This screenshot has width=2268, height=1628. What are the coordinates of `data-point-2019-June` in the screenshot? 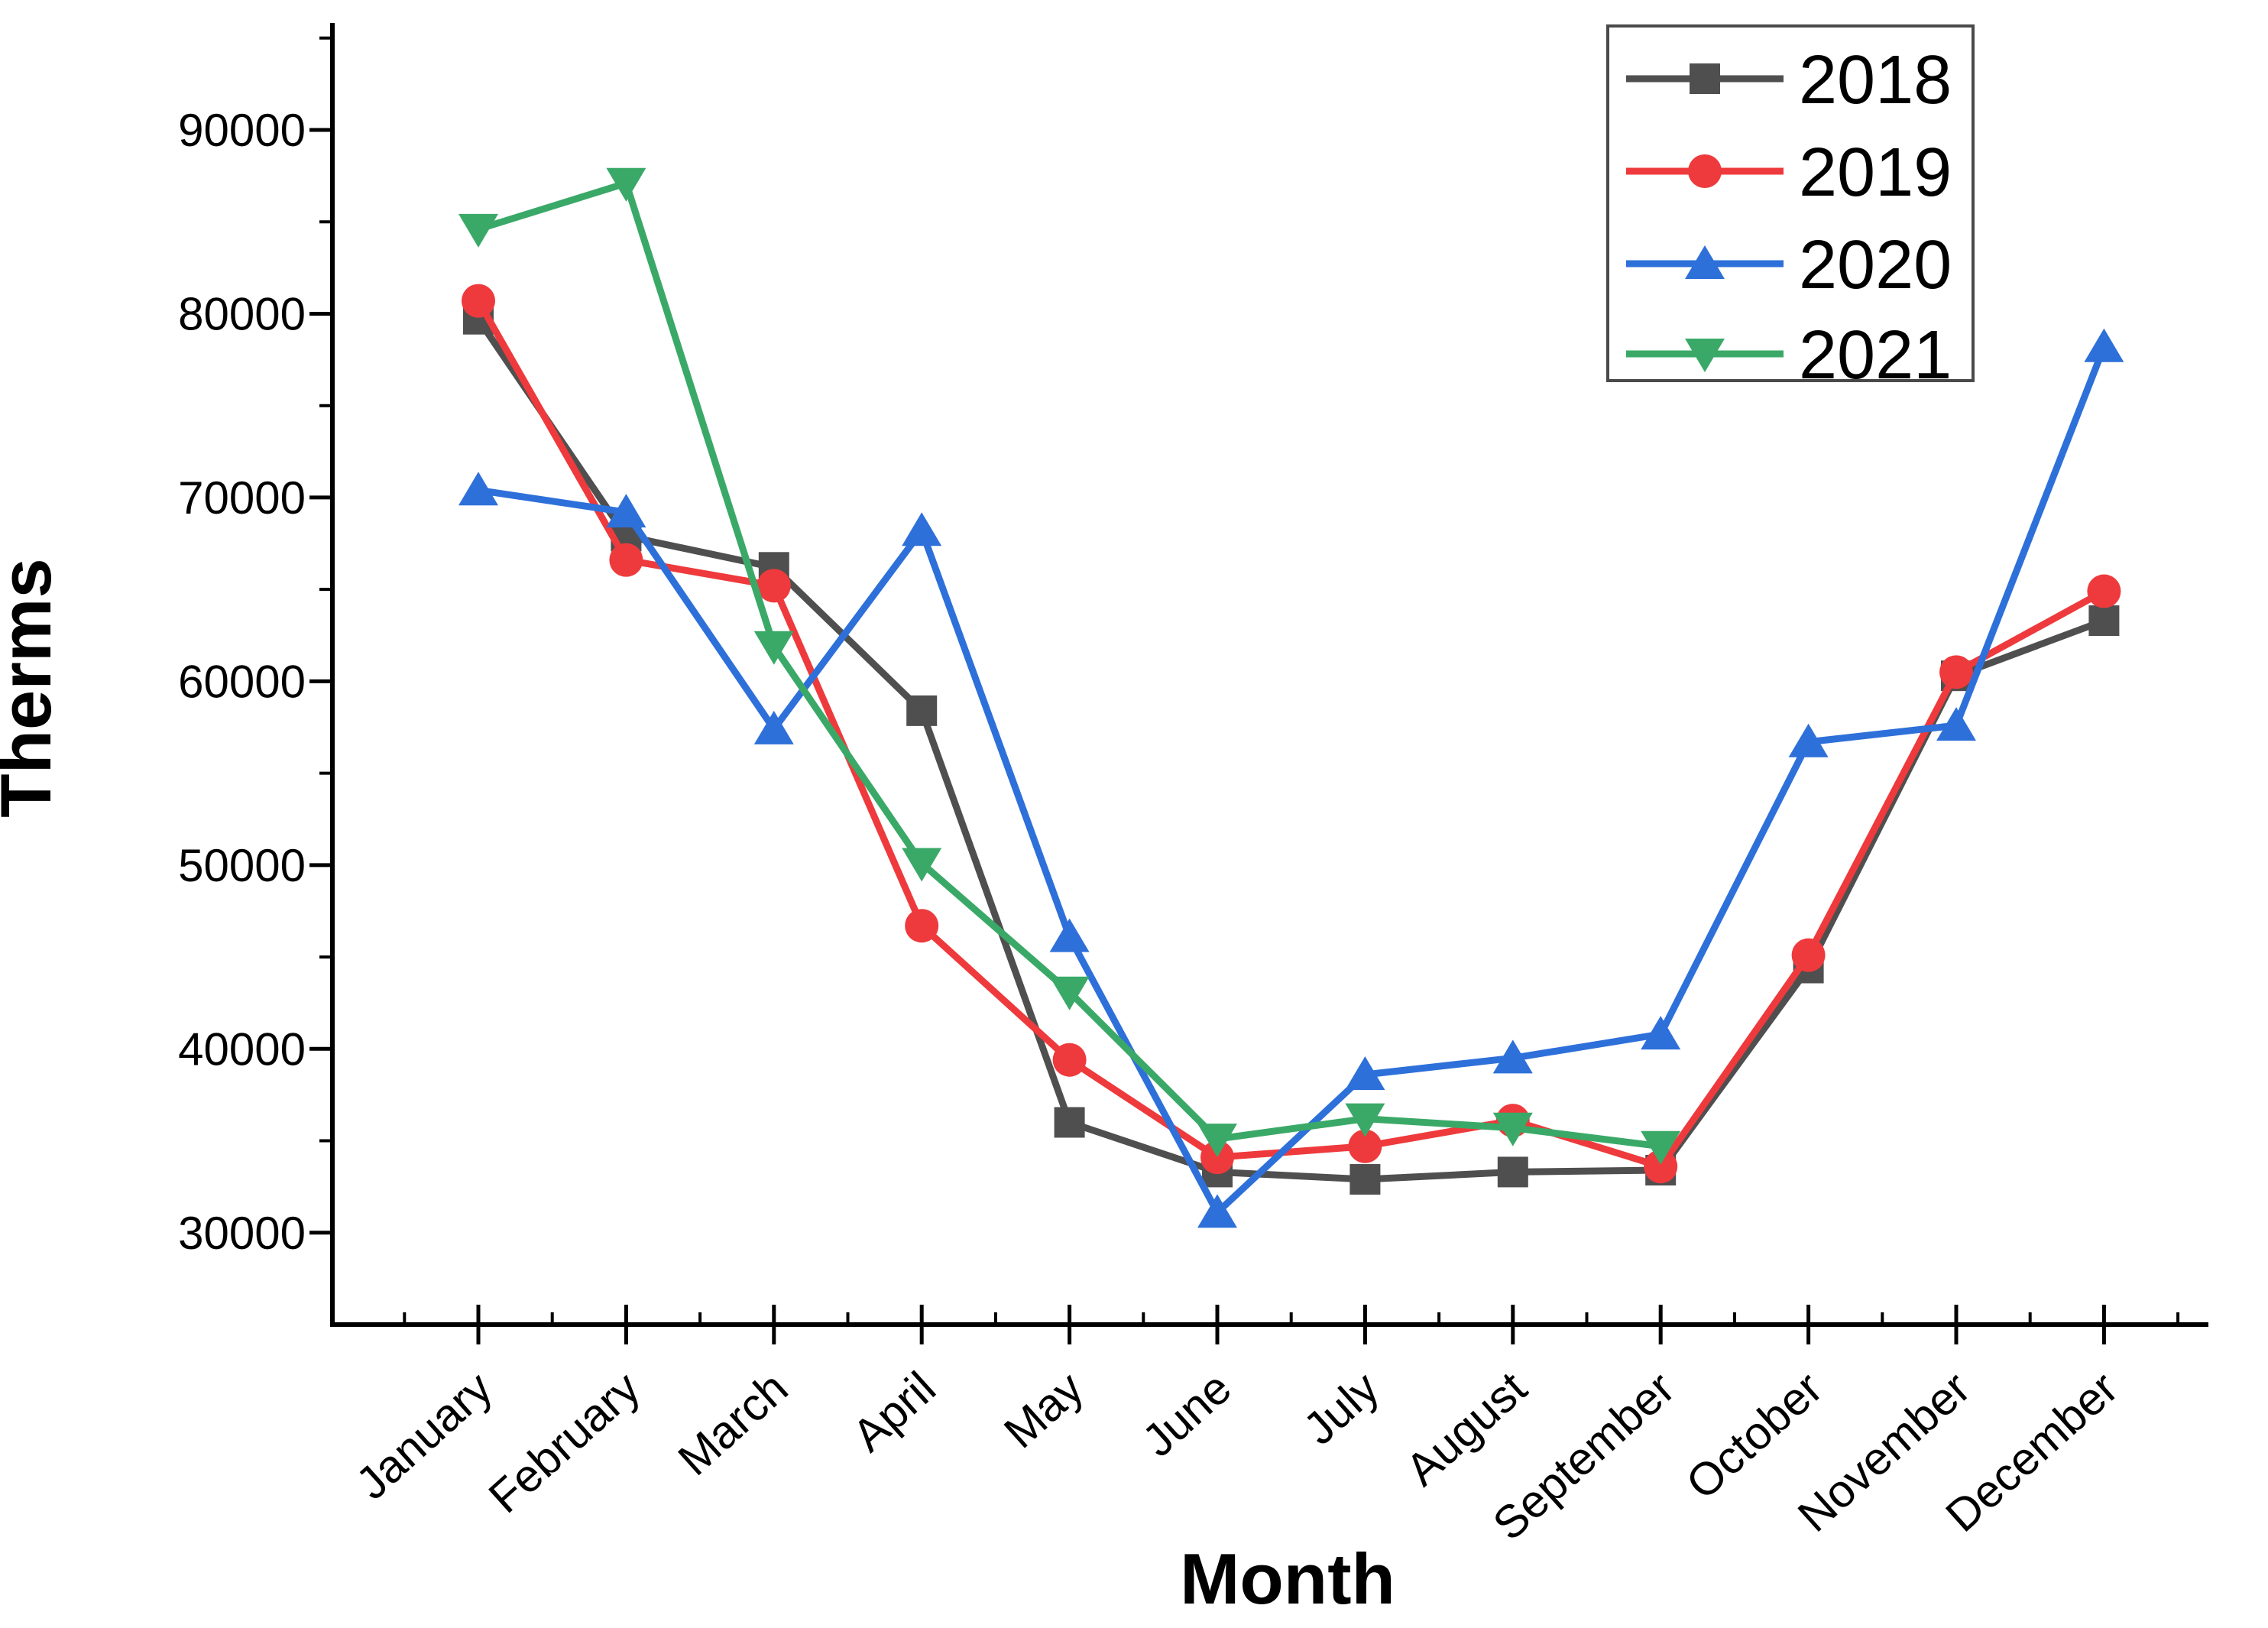 It's located at (1217, 1157).